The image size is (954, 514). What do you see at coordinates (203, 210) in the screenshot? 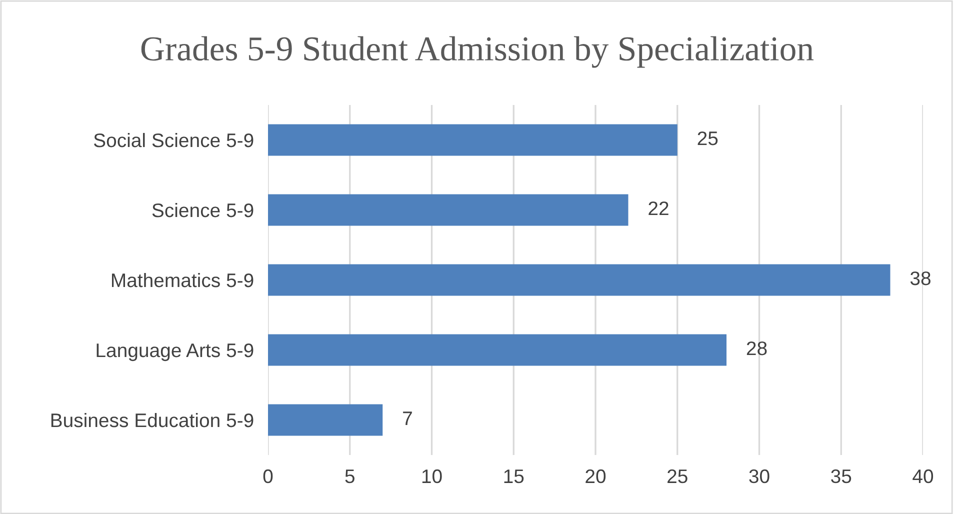
I see `y-tick-label: Science 5-9` at bounding box center [203, 210].